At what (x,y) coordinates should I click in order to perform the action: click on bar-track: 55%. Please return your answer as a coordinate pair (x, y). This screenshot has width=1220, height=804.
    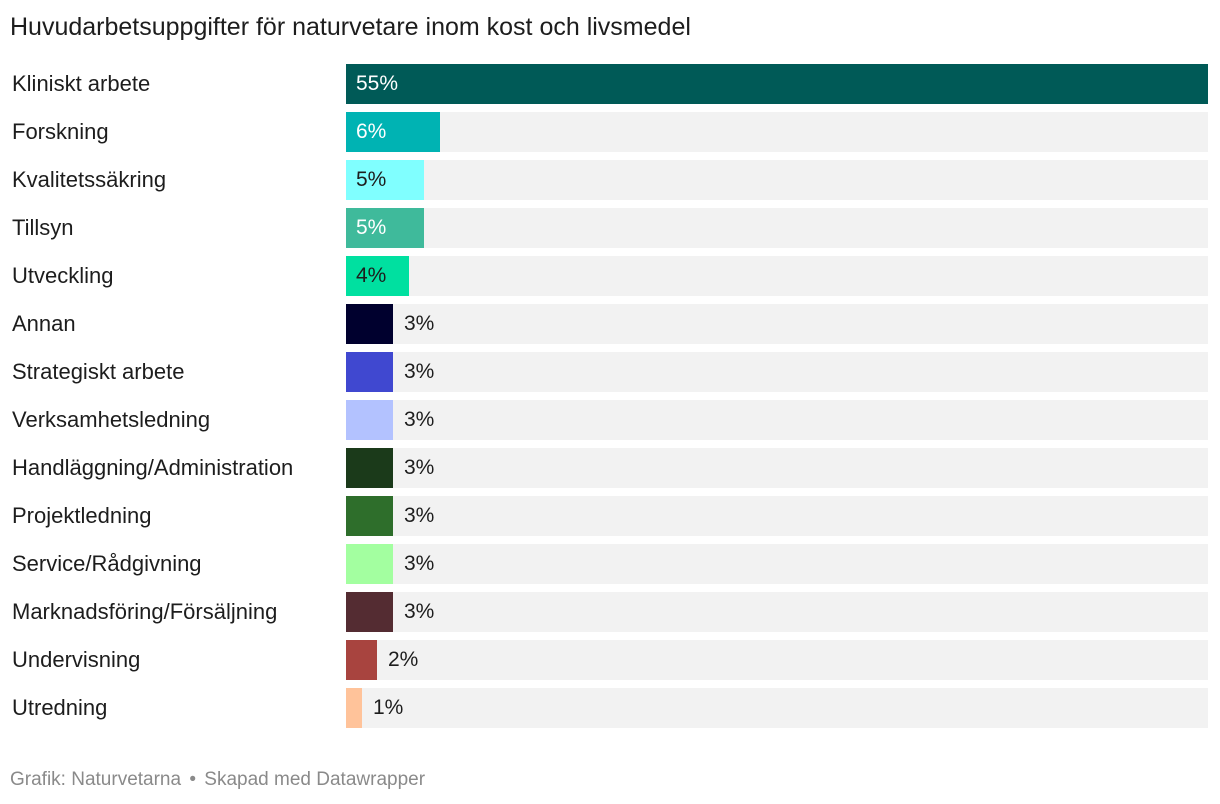
    Looking at the image, I should click on (777, 84).